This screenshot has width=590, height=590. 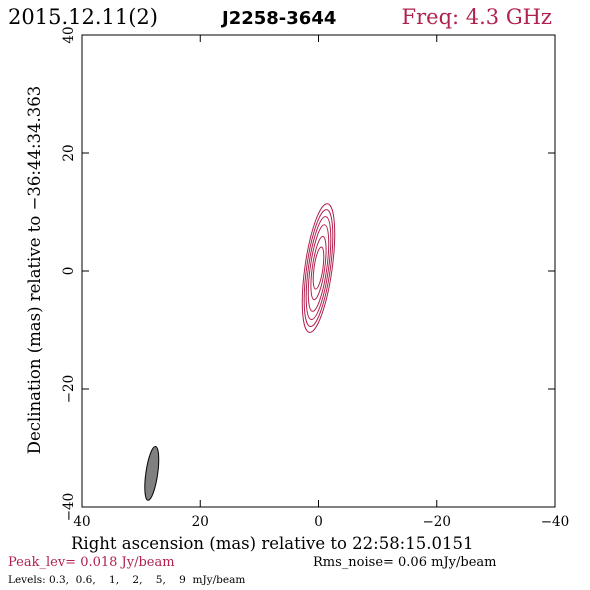 I want to click on observation-date: 2015.12.11(2), so click(x=83, y=17).